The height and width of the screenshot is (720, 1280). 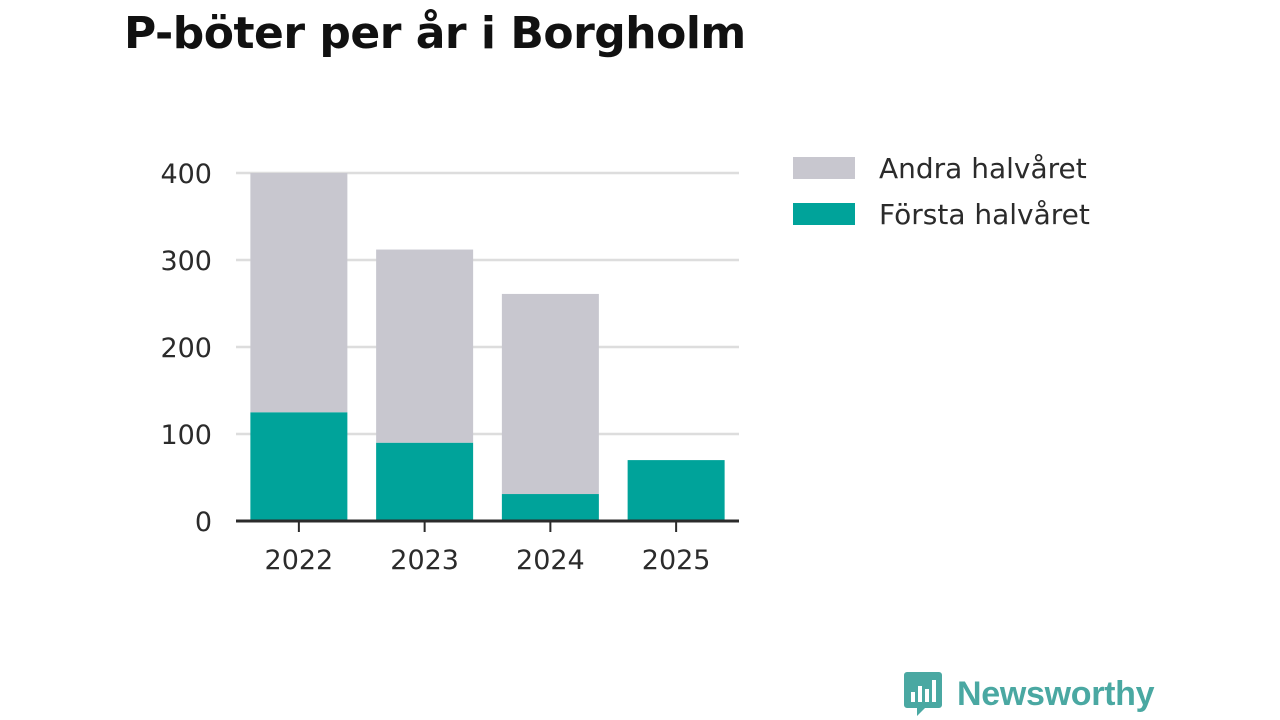 What do you see at coordinates (983, 168) in the screenshot?
I see `legend-label-andra: Andra halvåret` at bounding box center [983, 168].